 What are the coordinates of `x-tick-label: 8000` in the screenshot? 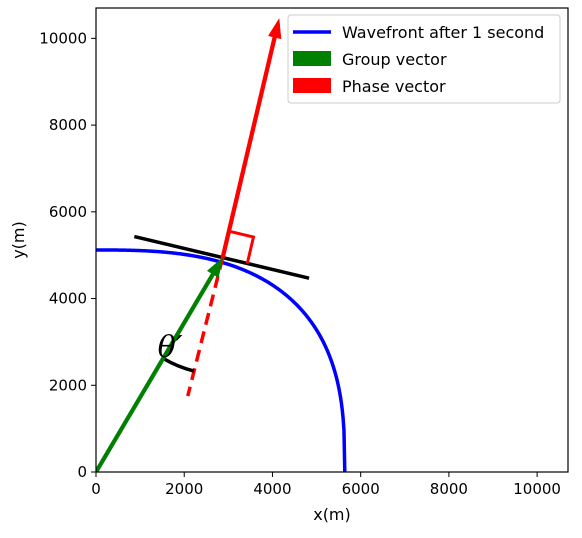 It's located at (449, 489).